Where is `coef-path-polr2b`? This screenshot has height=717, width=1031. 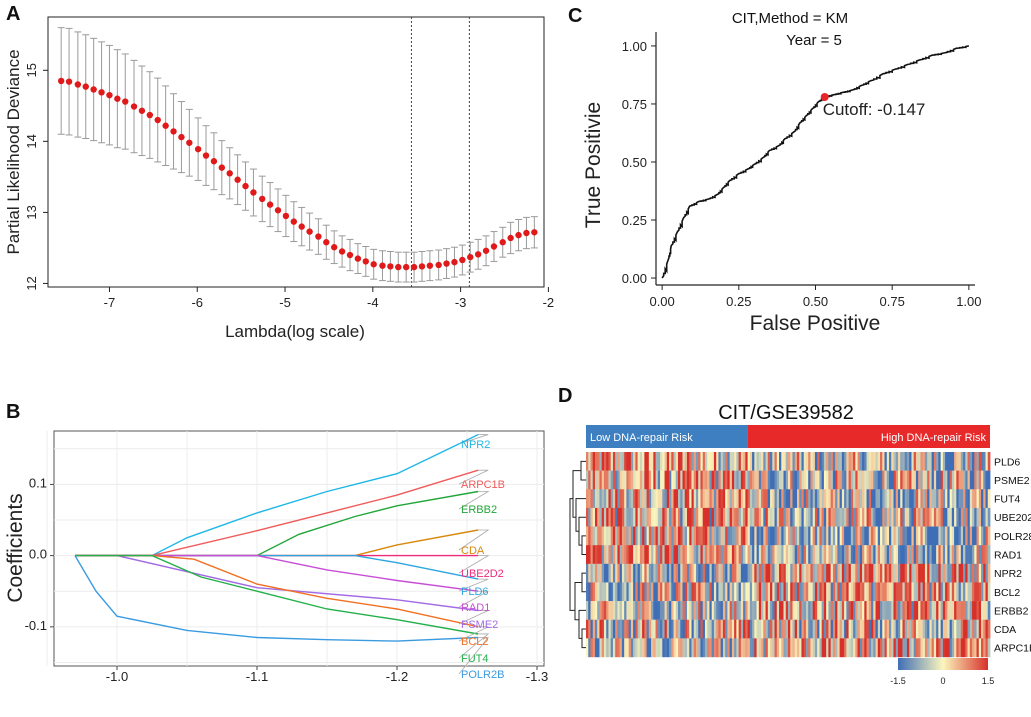
coef-path-polr2b is located at coordinates (276, 598).